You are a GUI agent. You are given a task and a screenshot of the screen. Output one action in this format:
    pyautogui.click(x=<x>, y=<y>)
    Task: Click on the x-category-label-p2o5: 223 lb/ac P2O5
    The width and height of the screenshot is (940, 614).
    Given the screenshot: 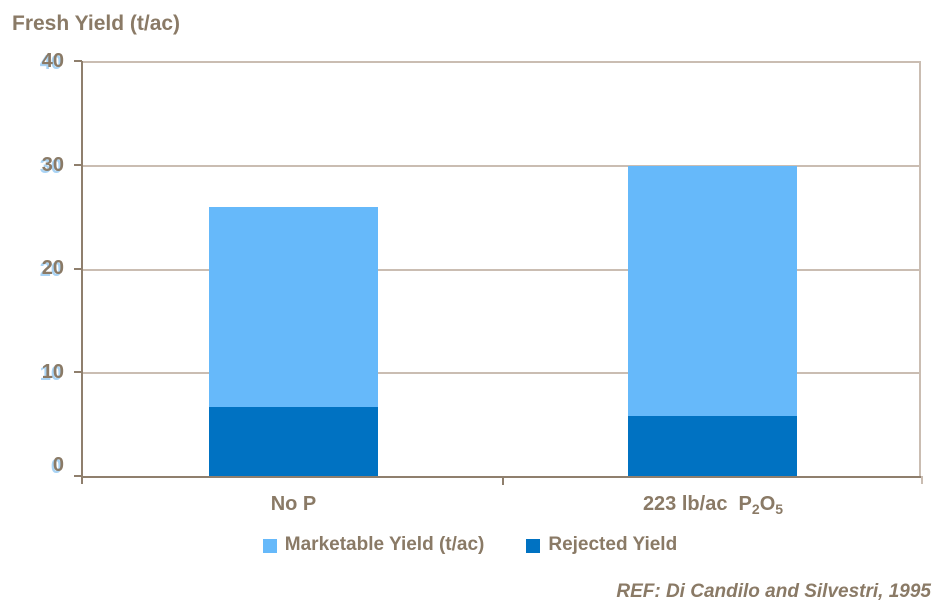 What is the action you would take?
    pyautogui.click(x=713, y=506)
    